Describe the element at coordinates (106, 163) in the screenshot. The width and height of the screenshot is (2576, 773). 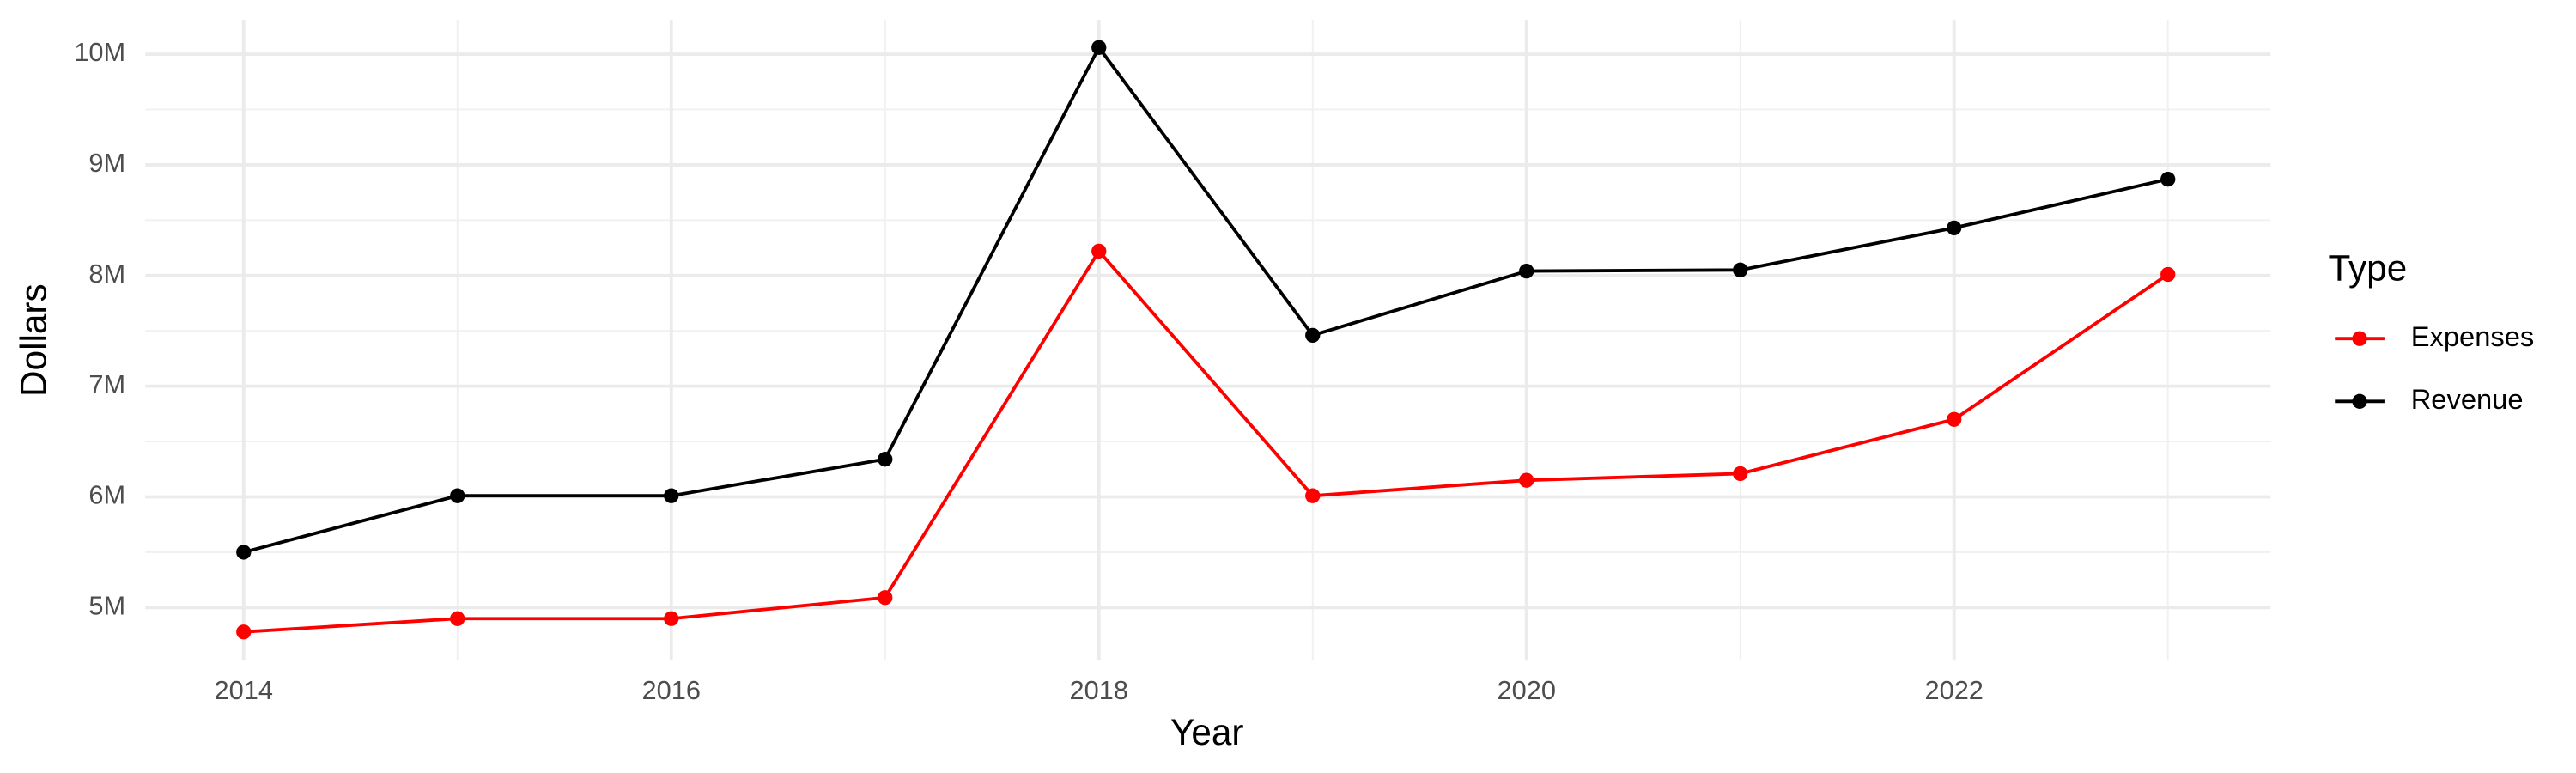
I see `y-tick-label: 9M` at that location.